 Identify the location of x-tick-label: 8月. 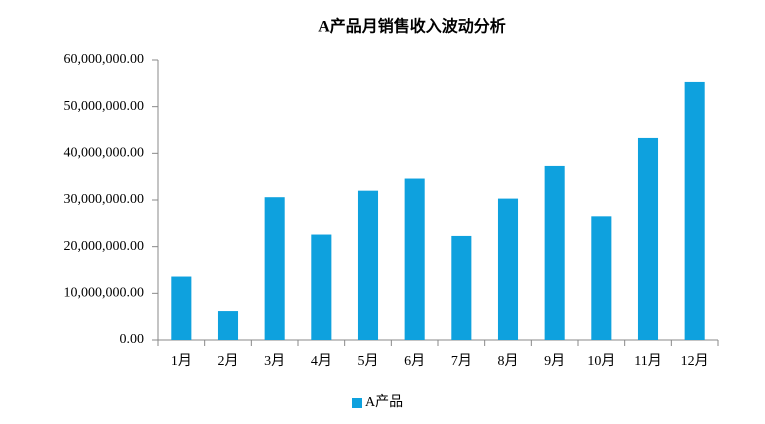
(508, 361).